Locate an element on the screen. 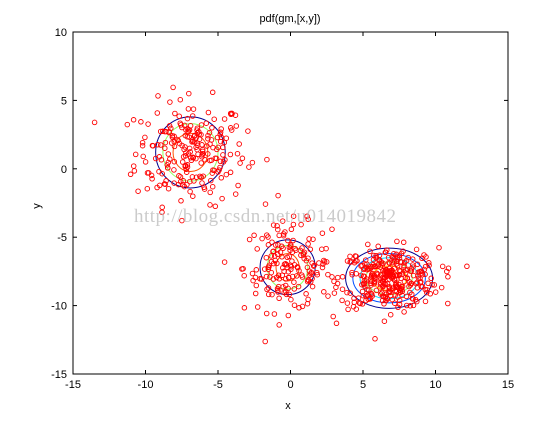  y-tick-label: 5 is located at coordinates (64, 101).